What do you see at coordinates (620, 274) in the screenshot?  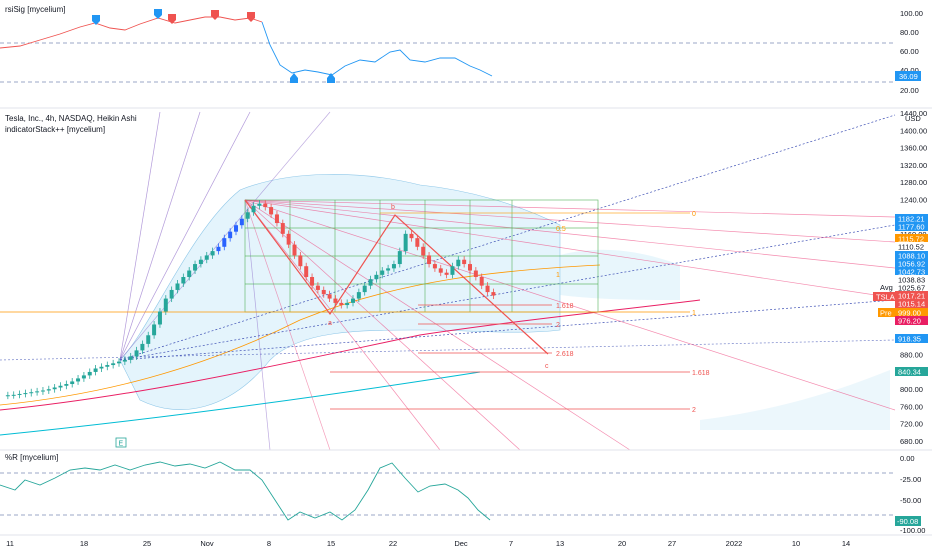 I see `cloud-right` at bounding box center [620, 274].